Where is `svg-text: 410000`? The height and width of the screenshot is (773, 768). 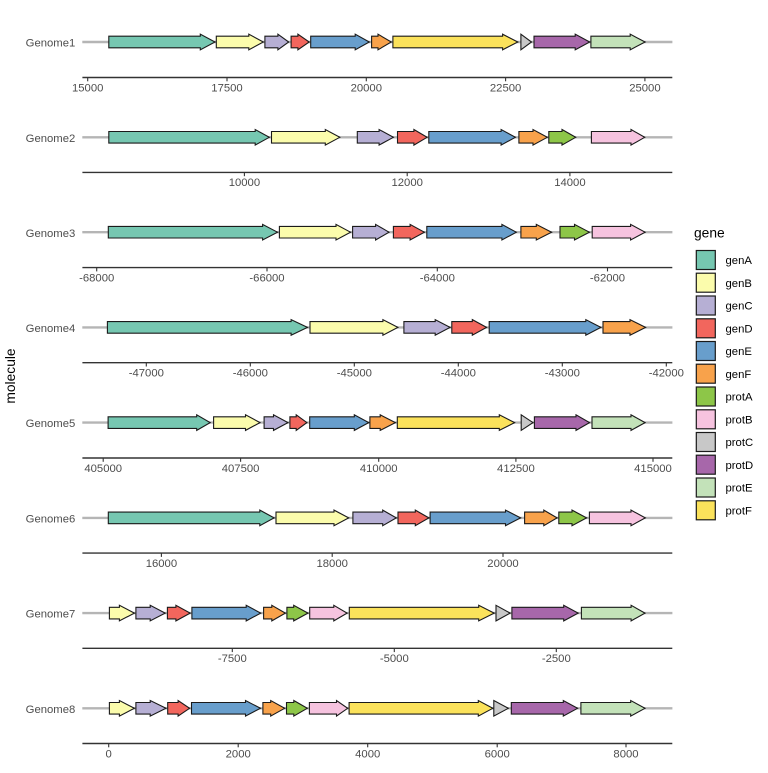 svg-text: 410000 is located at coordinates (379, 469).